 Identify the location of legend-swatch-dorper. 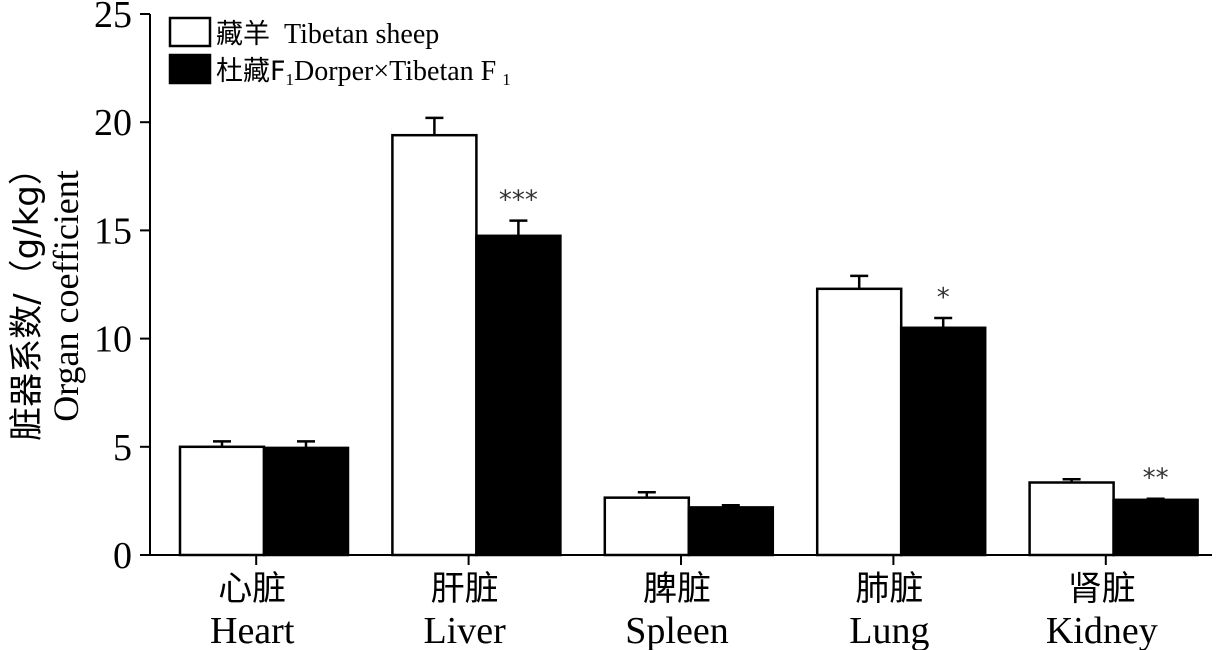
(190, 69).